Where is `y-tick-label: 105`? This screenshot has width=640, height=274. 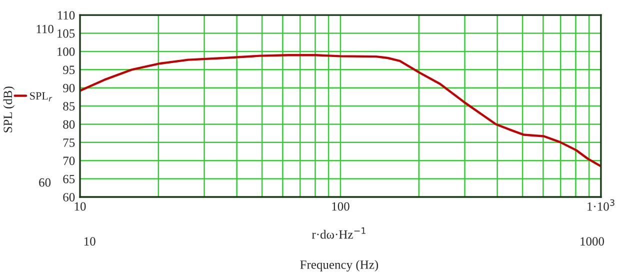 y-tick-label: 105 is located at coordinates (66, 33).